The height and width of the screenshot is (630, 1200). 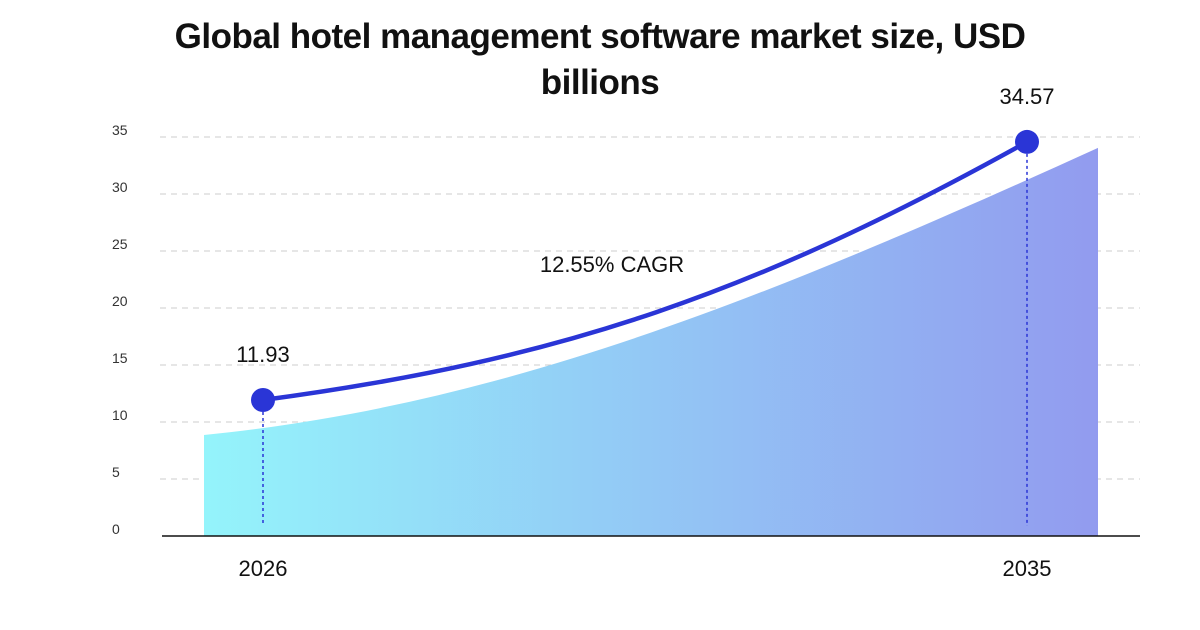 I want to click on x-axis-labels: 2026 2035, so click(x=645, y=568).